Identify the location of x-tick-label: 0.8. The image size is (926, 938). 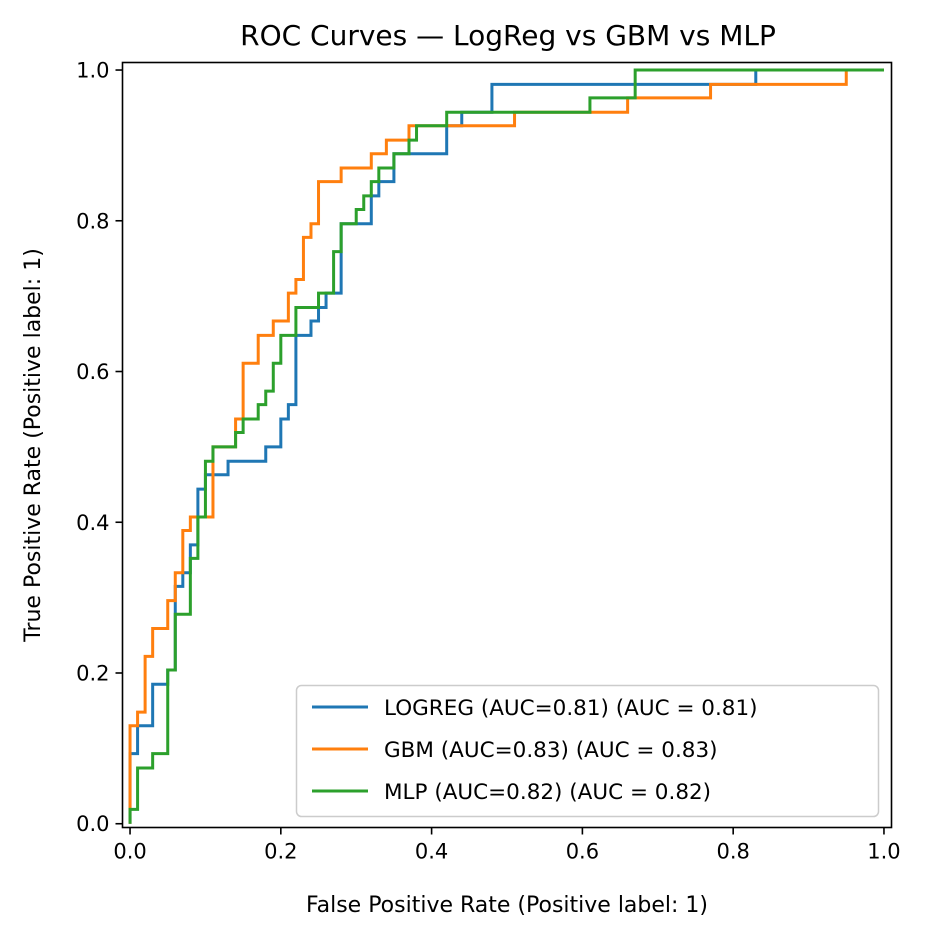
(732, 852).